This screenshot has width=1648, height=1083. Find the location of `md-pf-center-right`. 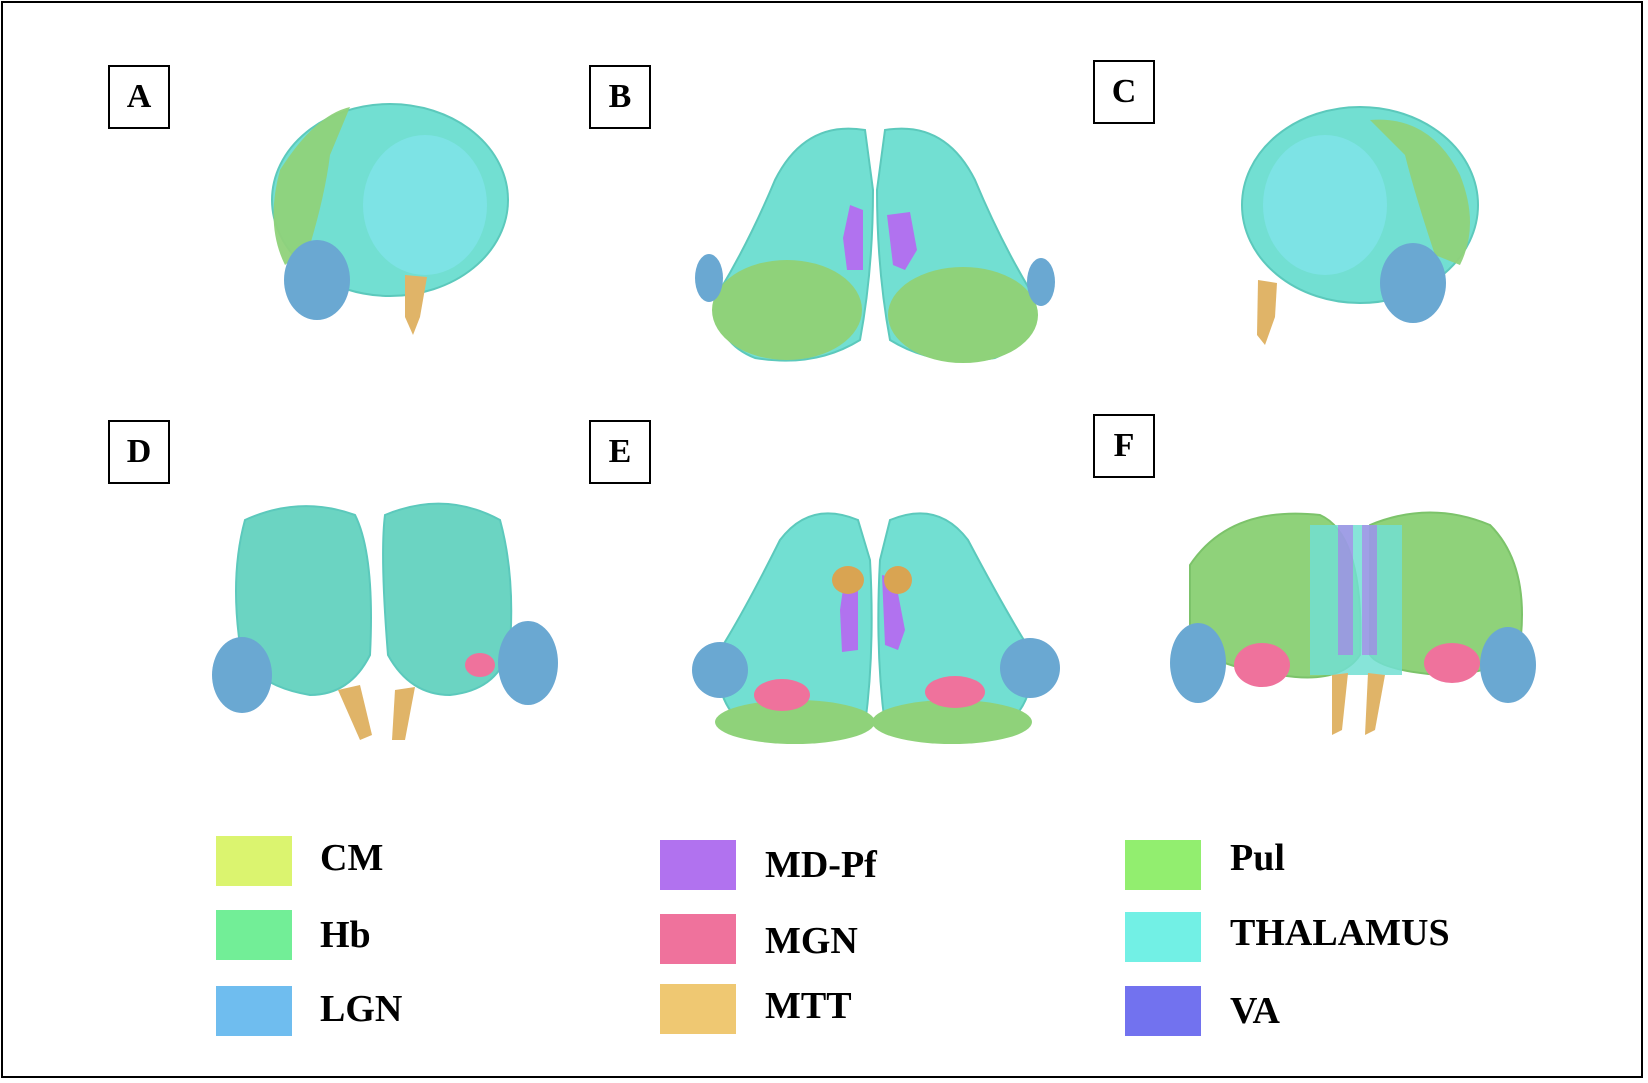

md-pf-center-right is located at coordinates (1369, 590).